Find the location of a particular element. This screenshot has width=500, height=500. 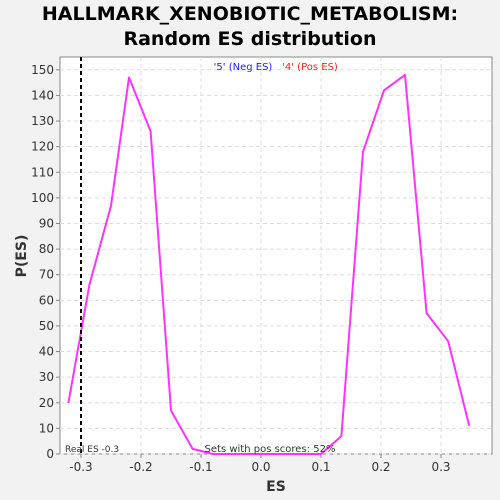

y-tick-label: 100 is located at coordinates (42, 198).